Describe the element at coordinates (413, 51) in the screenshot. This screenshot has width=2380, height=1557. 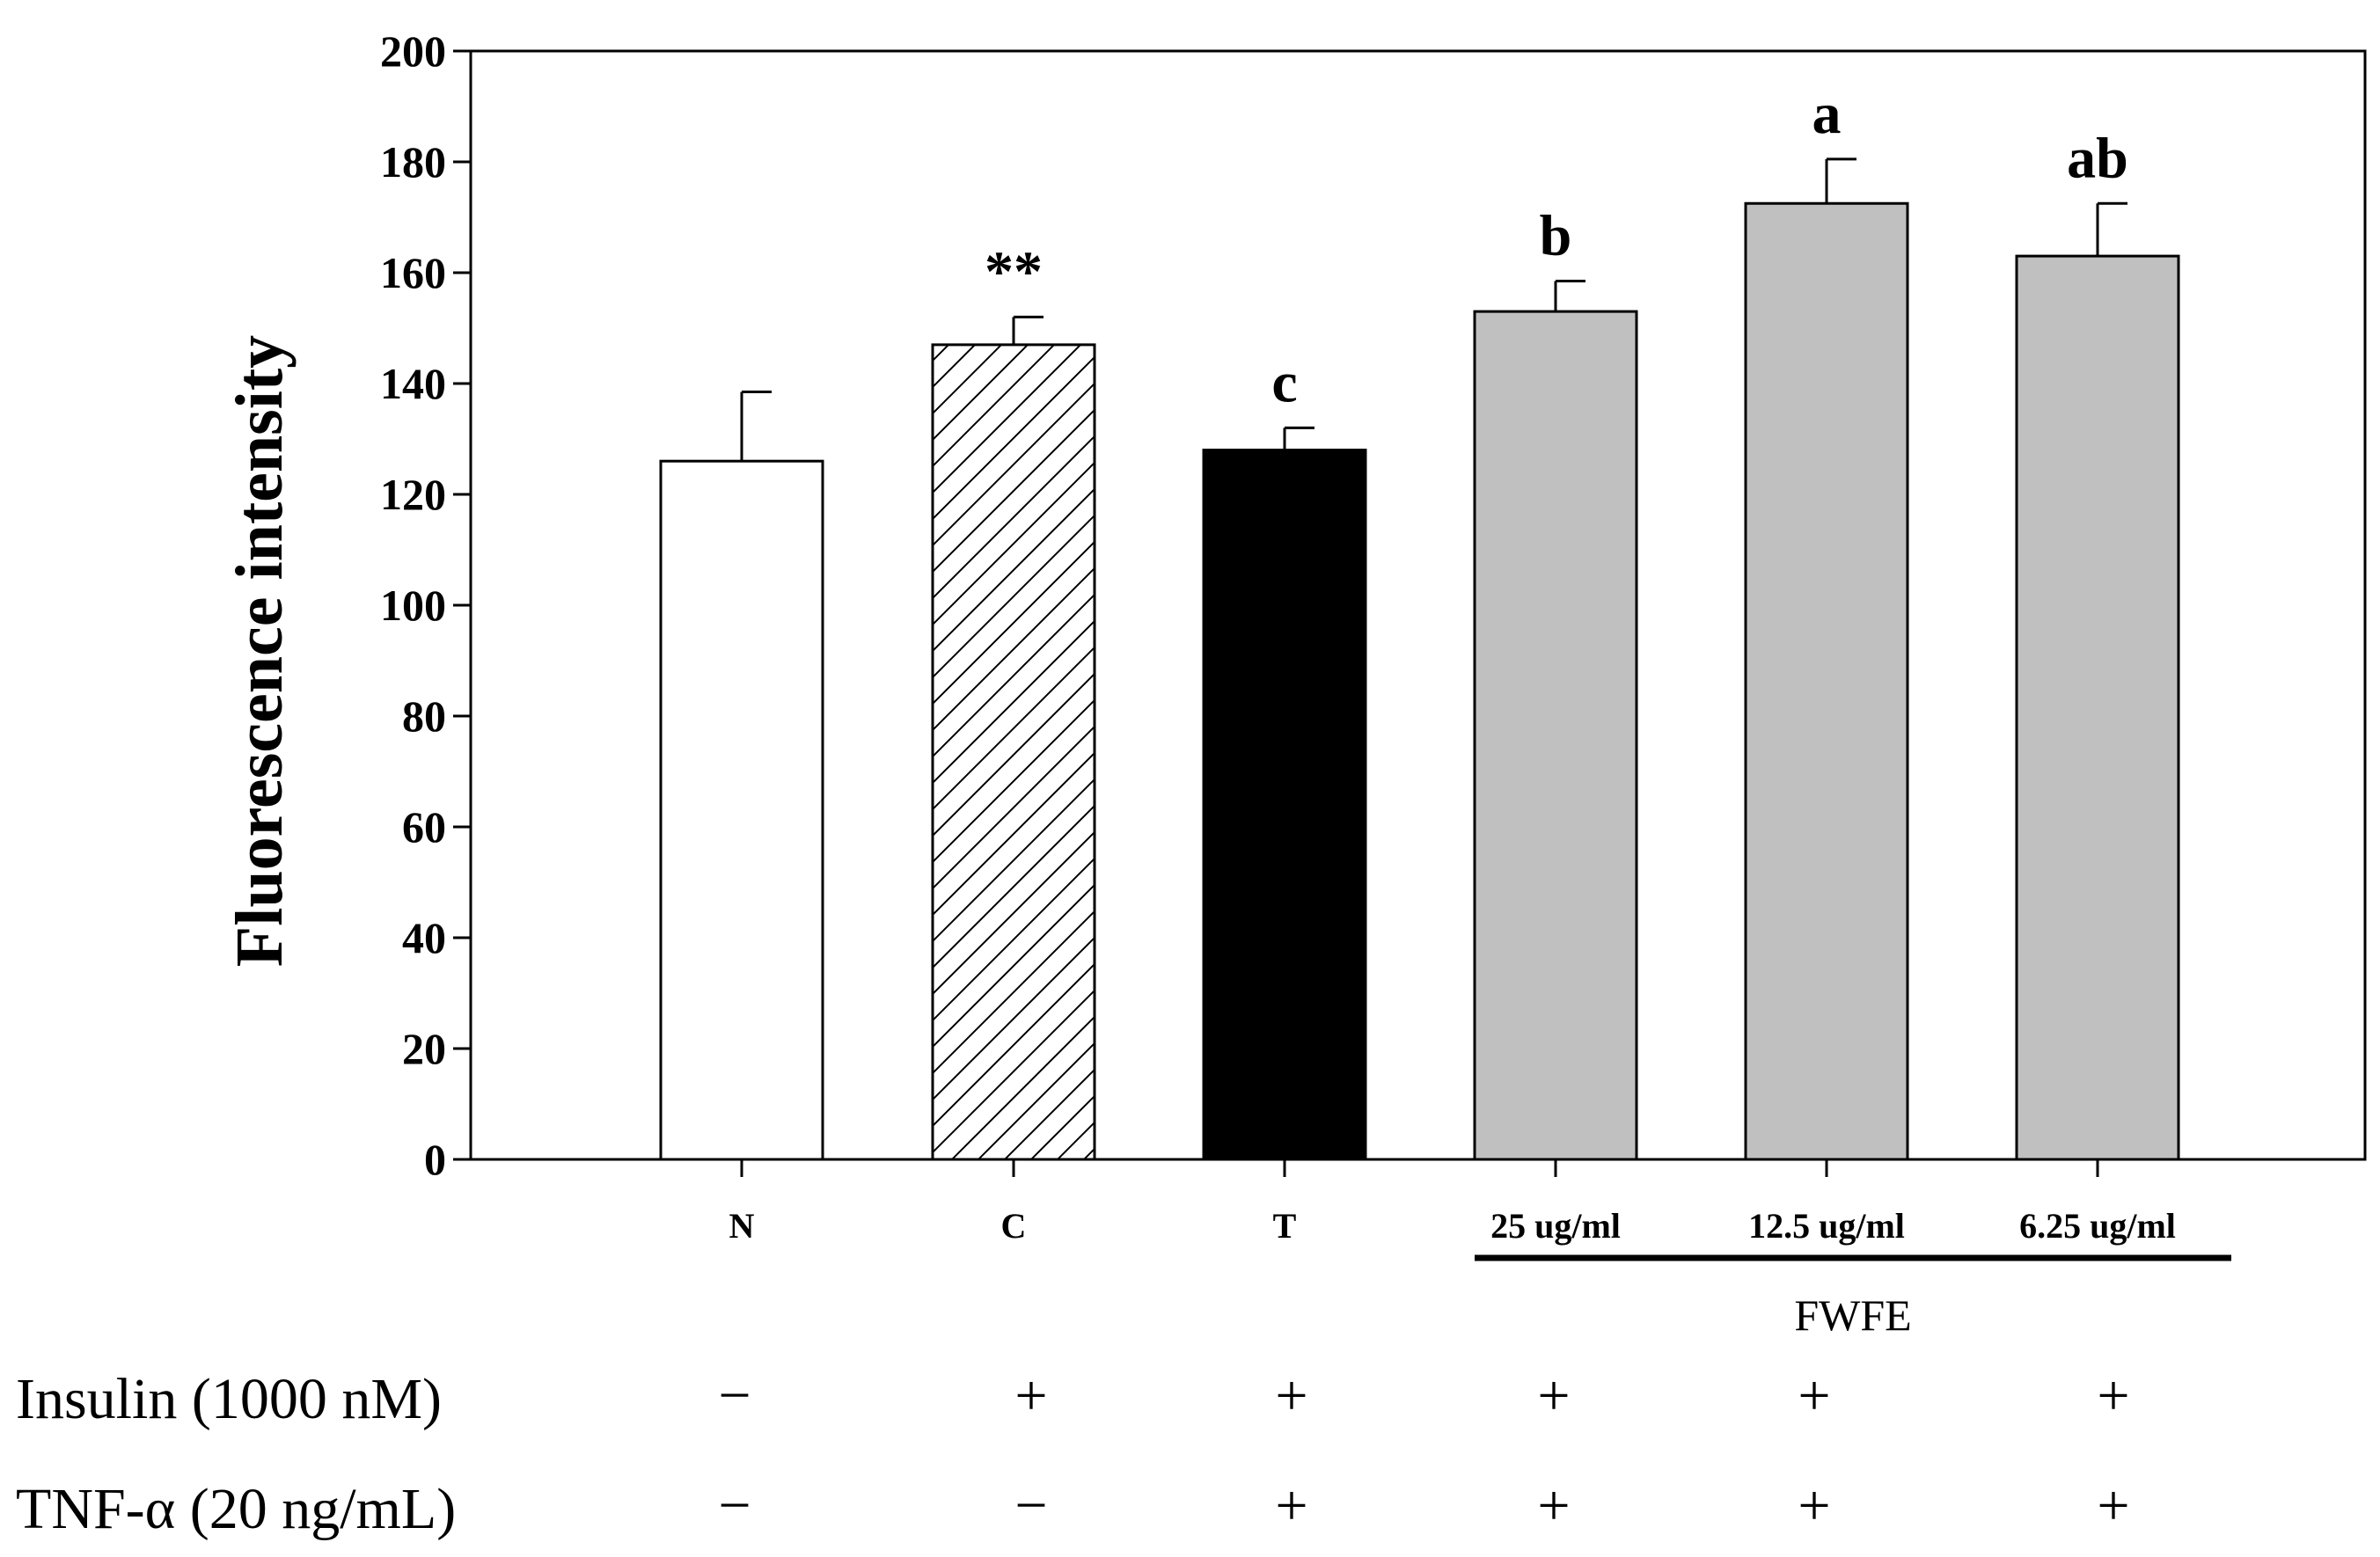
I see `y-tick-label: 200` at that location.